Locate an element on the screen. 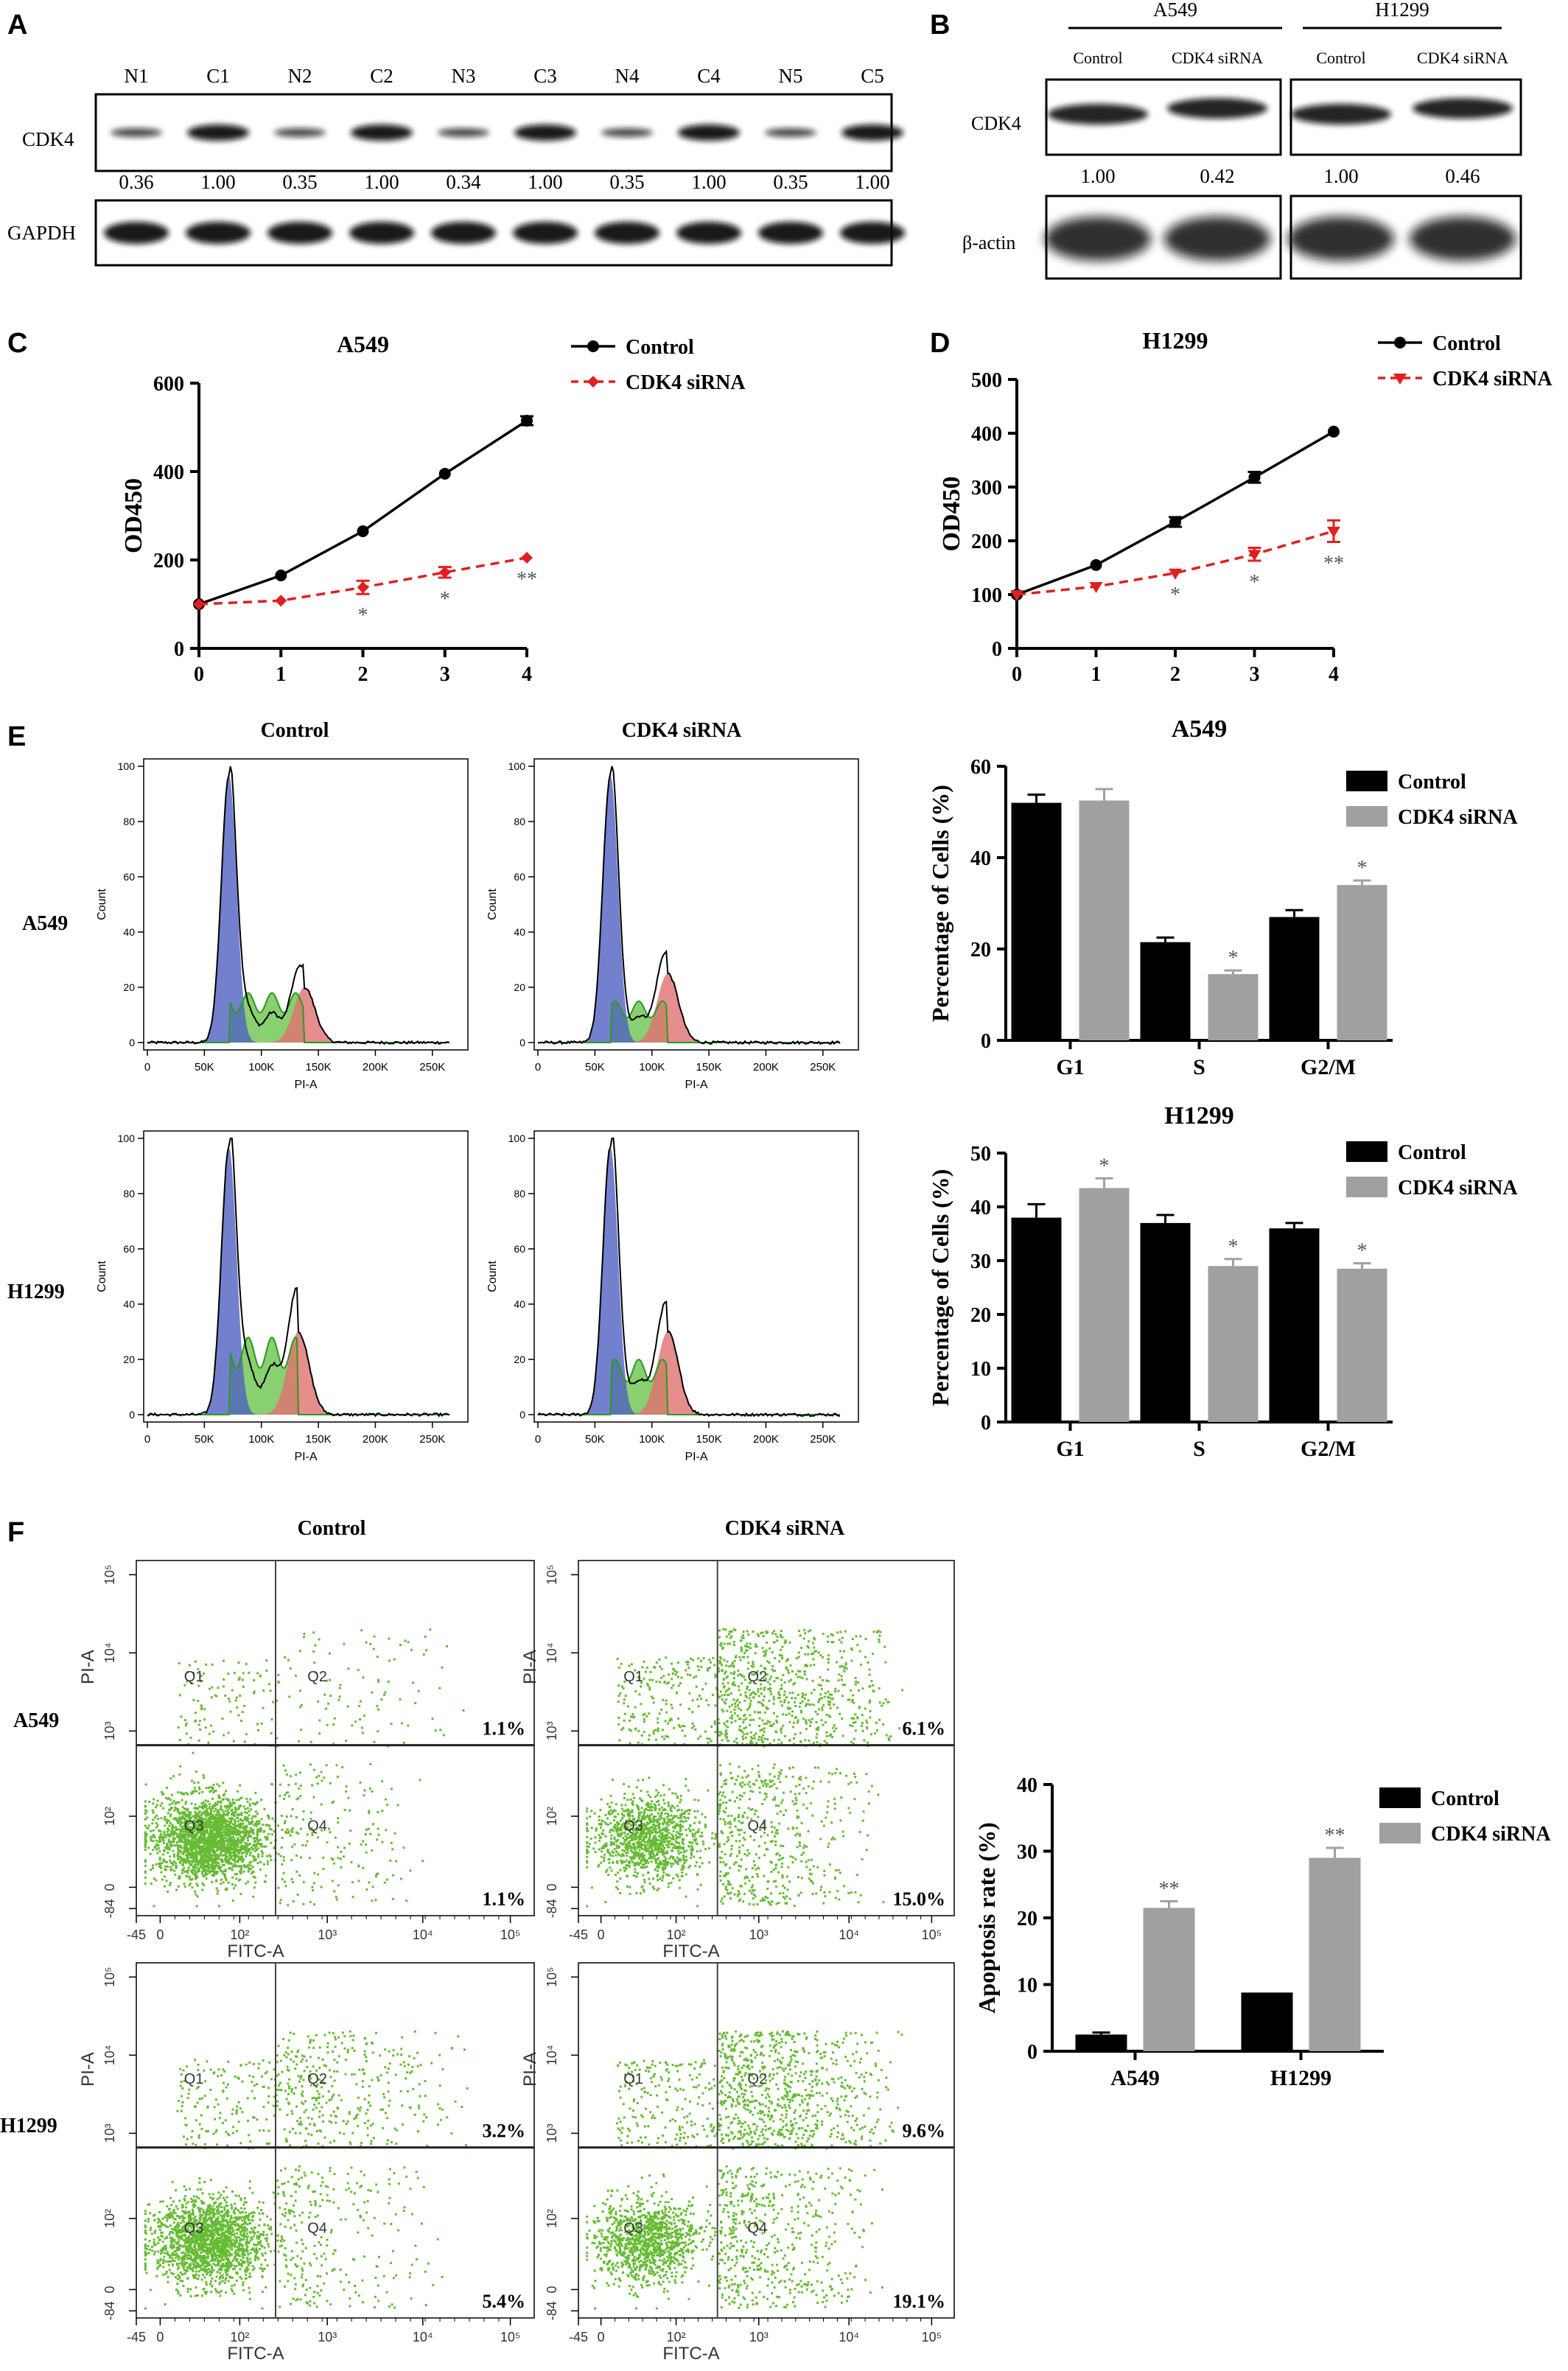  y-tick-label: 0 is located at coordinates (986, 1041).